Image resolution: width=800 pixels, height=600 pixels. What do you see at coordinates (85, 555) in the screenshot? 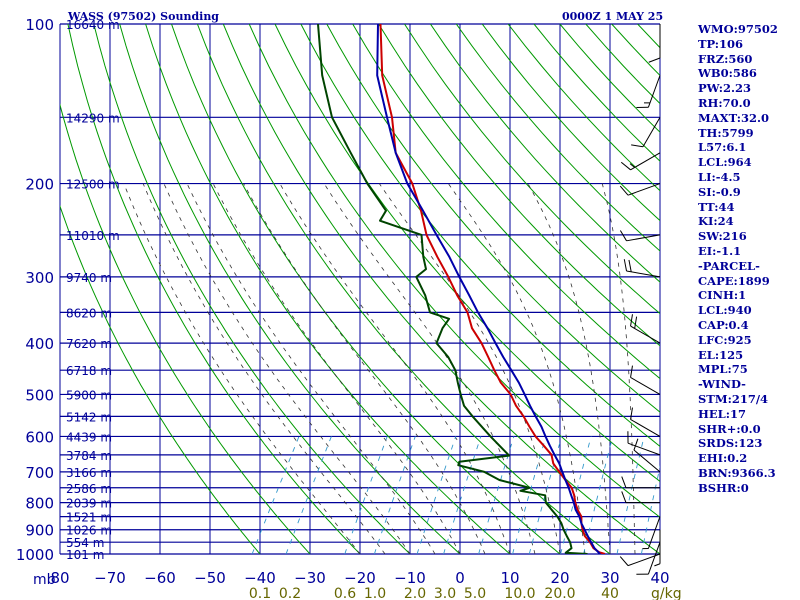
I see `height-label: 101 m` at bounding box center [85, 555].